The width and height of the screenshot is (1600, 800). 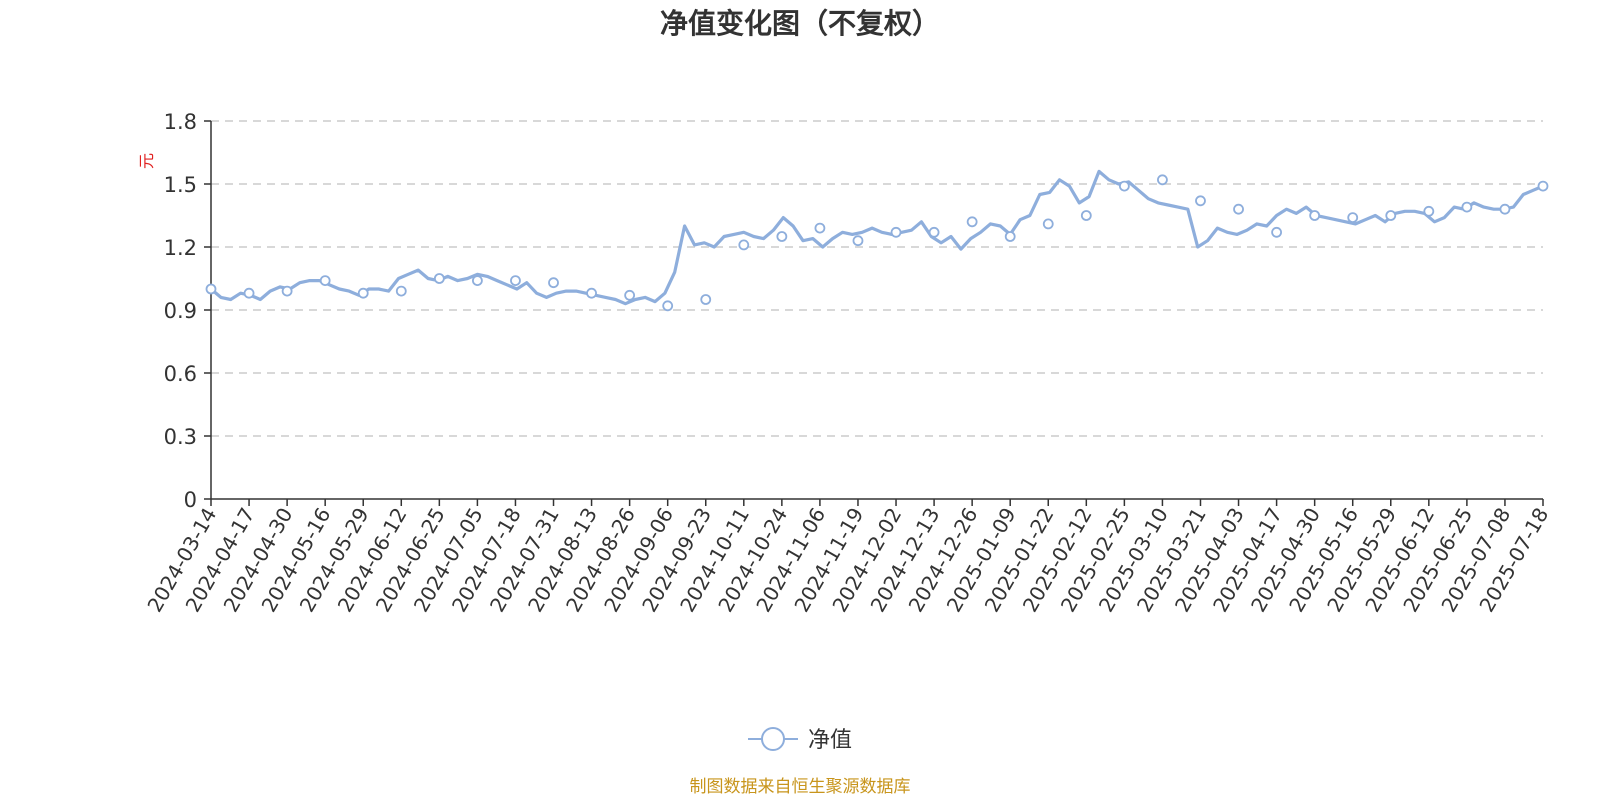 What do you see at coordinates (180, 311) in the screenshot?
I see `y-tick-label: 0.9` at bounding box center [180, 311].